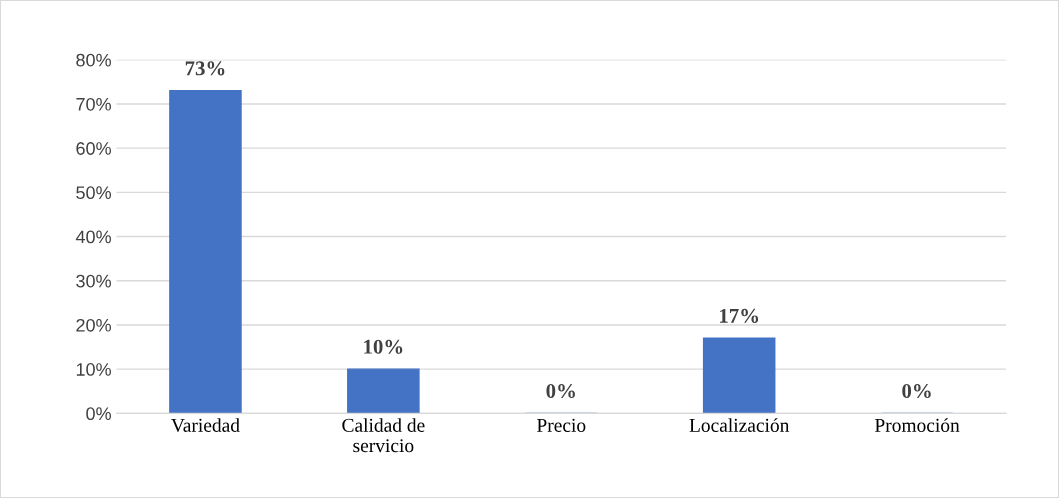  I want to click on x-tick-label: Variedad, so click(205, 425).